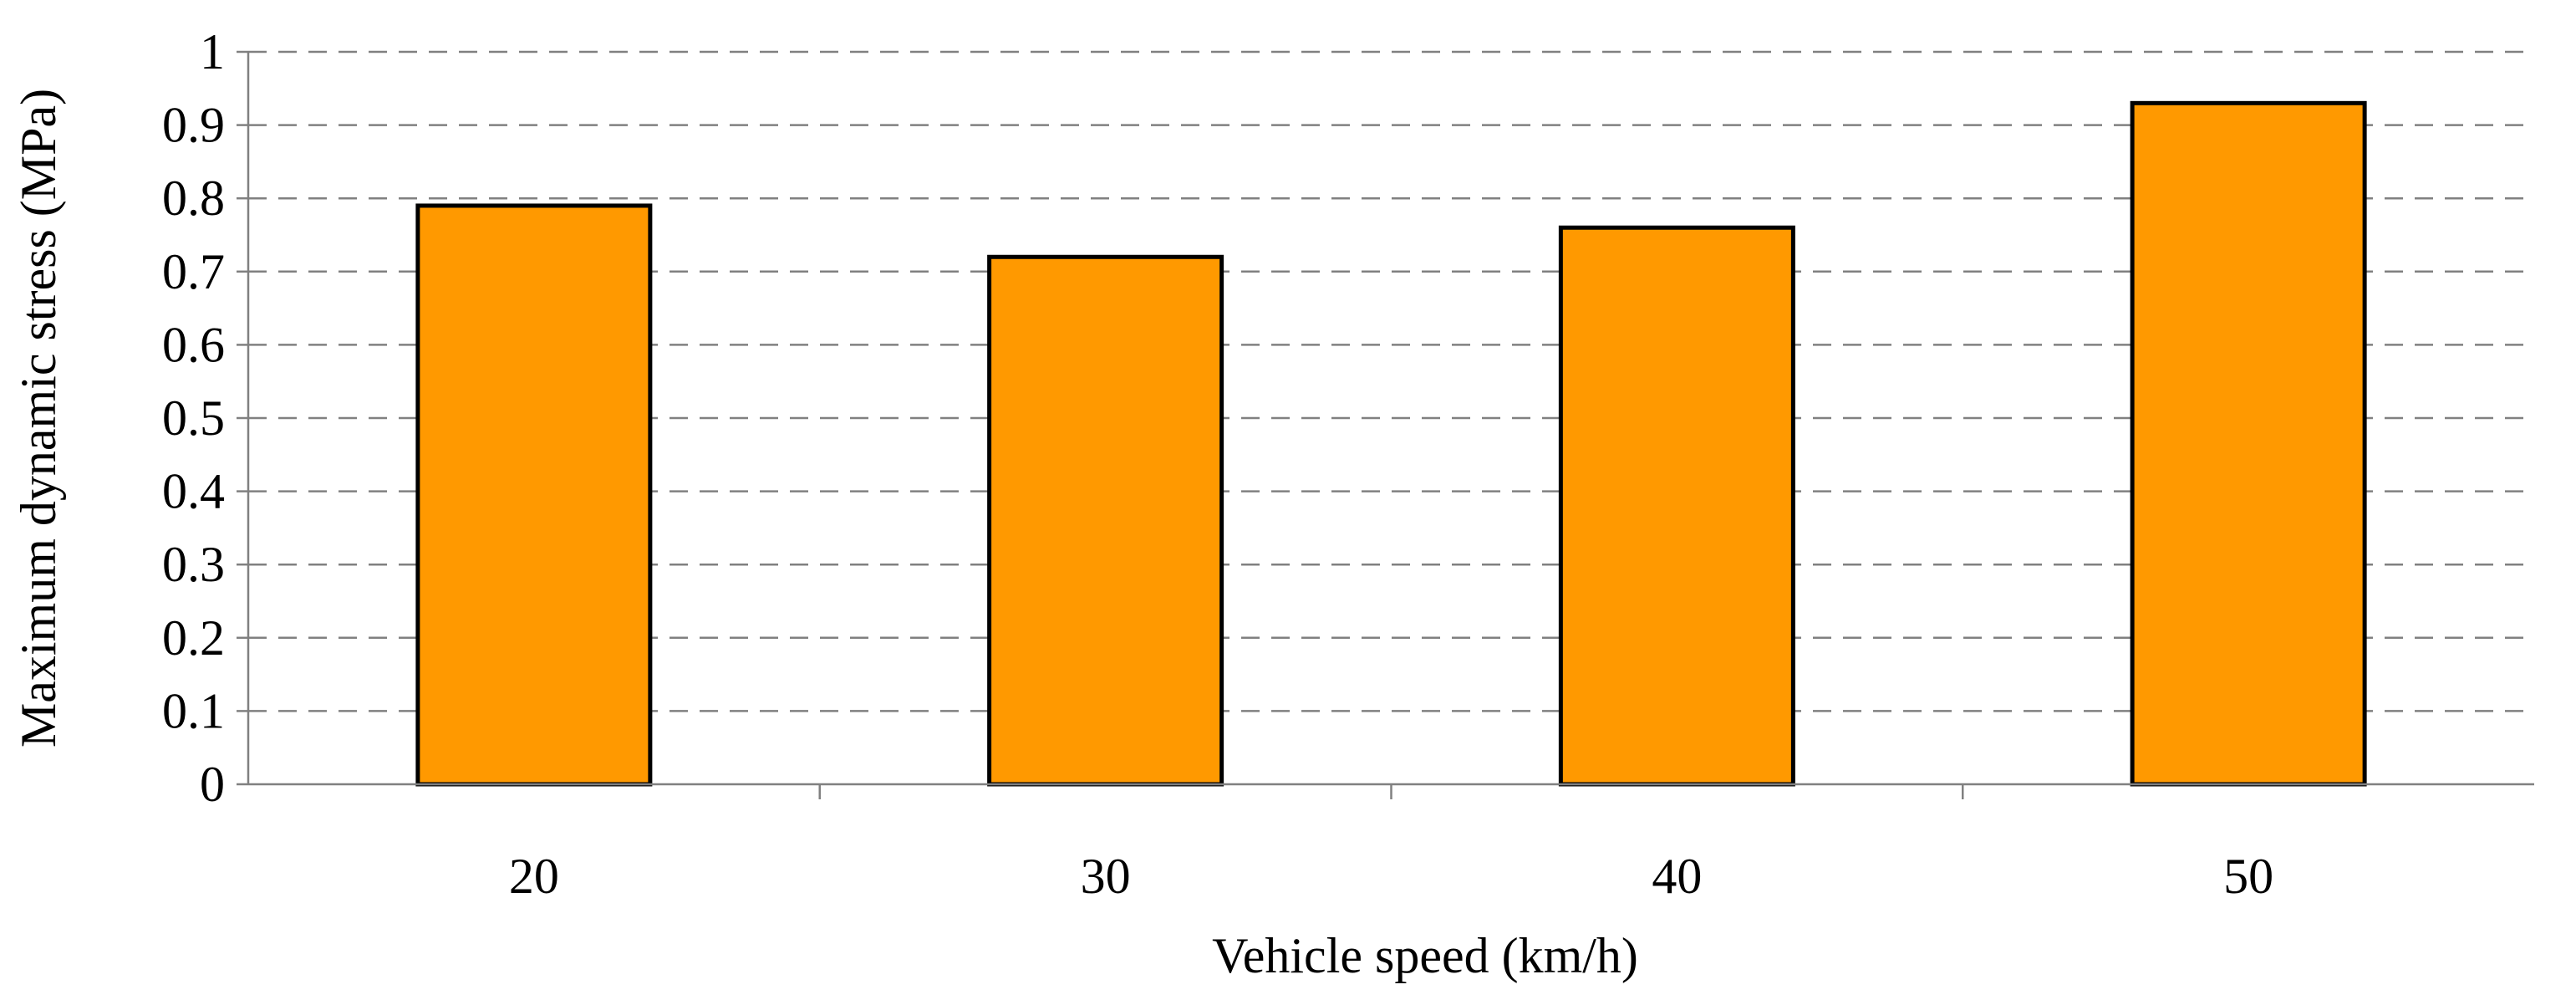  Describe the element at coordinates (212, 785) in the screenshot. I see `y-tick-label: 0` at that location.